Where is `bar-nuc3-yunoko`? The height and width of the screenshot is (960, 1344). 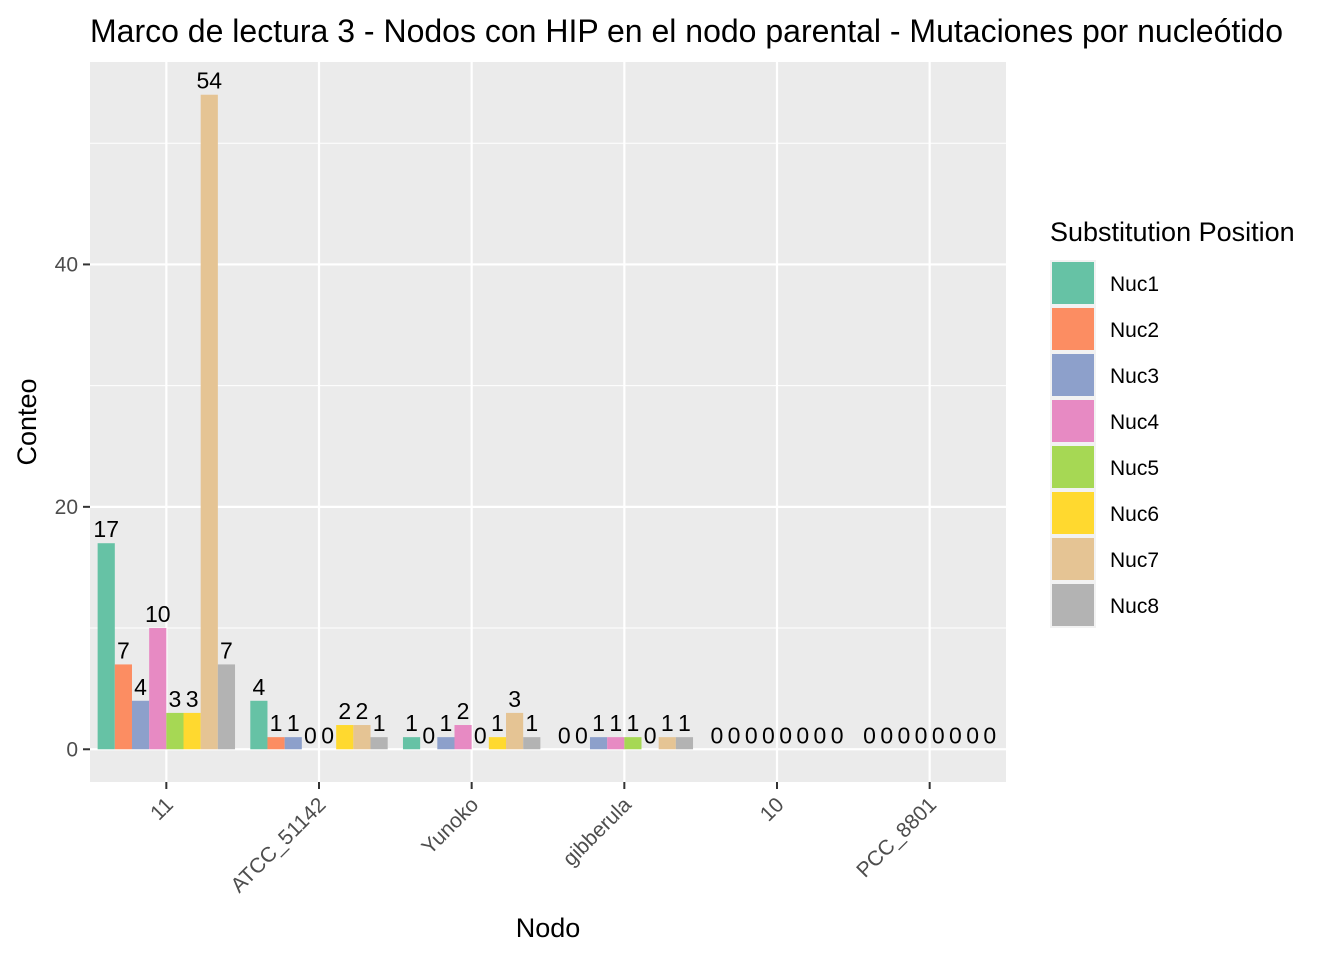
bar-nuc3-yunoko is located at coordinates (446, 743).